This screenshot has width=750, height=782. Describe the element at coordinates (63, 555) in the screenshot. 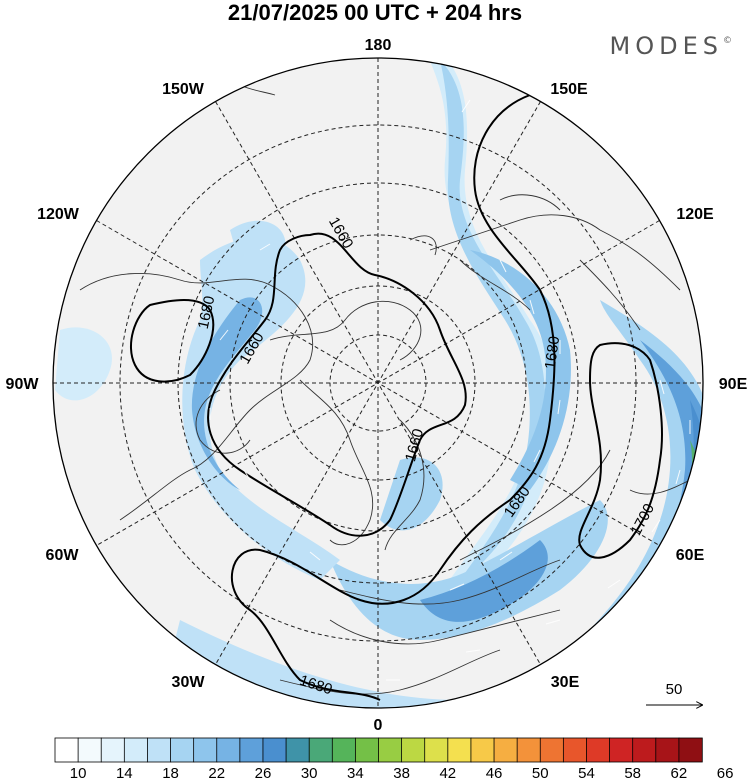

I see `label-60w: 60W` at that location.